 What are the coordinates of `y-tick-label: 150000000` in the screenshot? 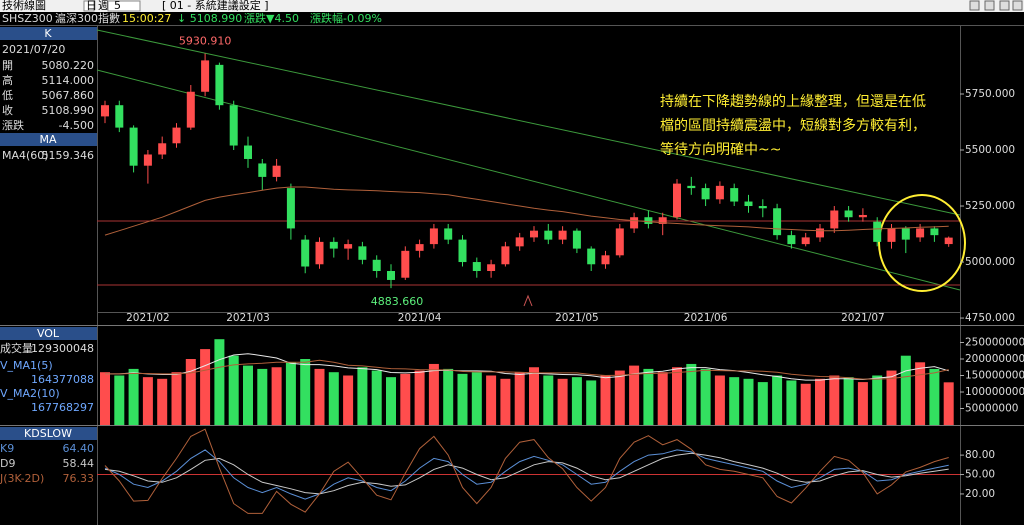 It's located at (994, 376).